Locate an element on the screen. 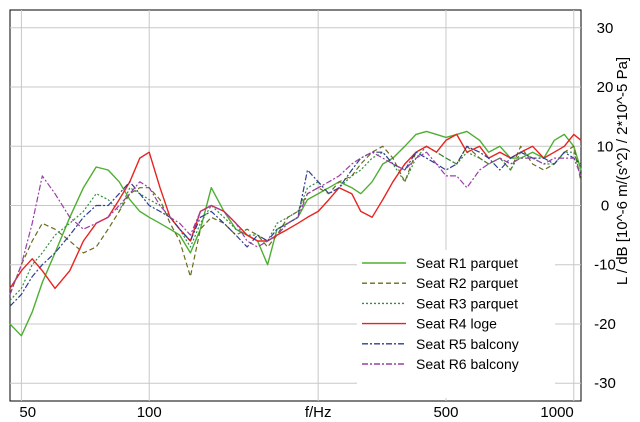  x-tick-label: 1000 is located at coordinates (556, 412).